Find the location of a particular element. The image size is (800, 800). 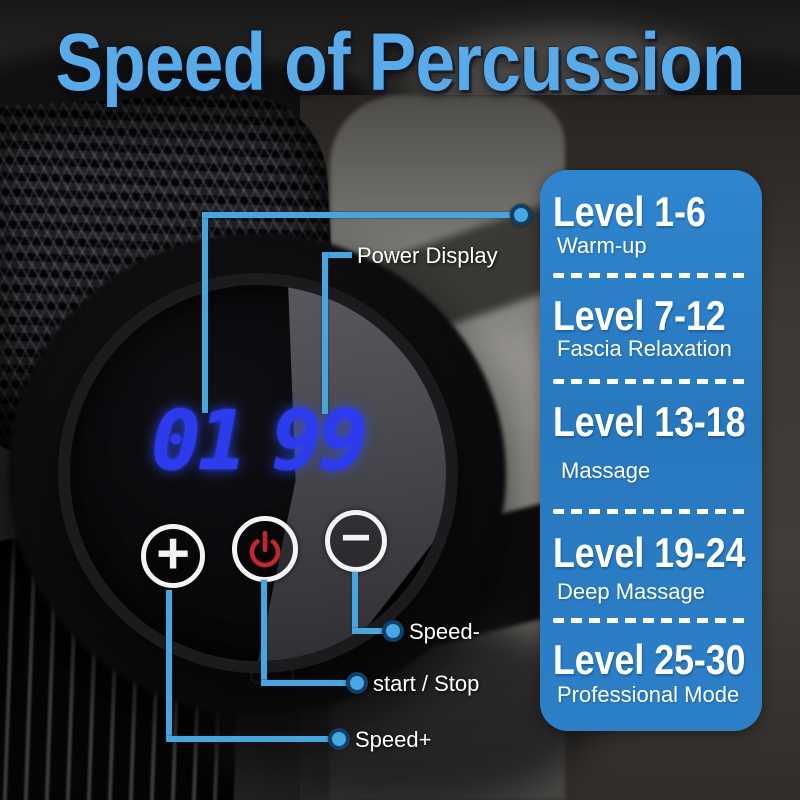

level-label: Warm-up is located at coordinates (602, 245).